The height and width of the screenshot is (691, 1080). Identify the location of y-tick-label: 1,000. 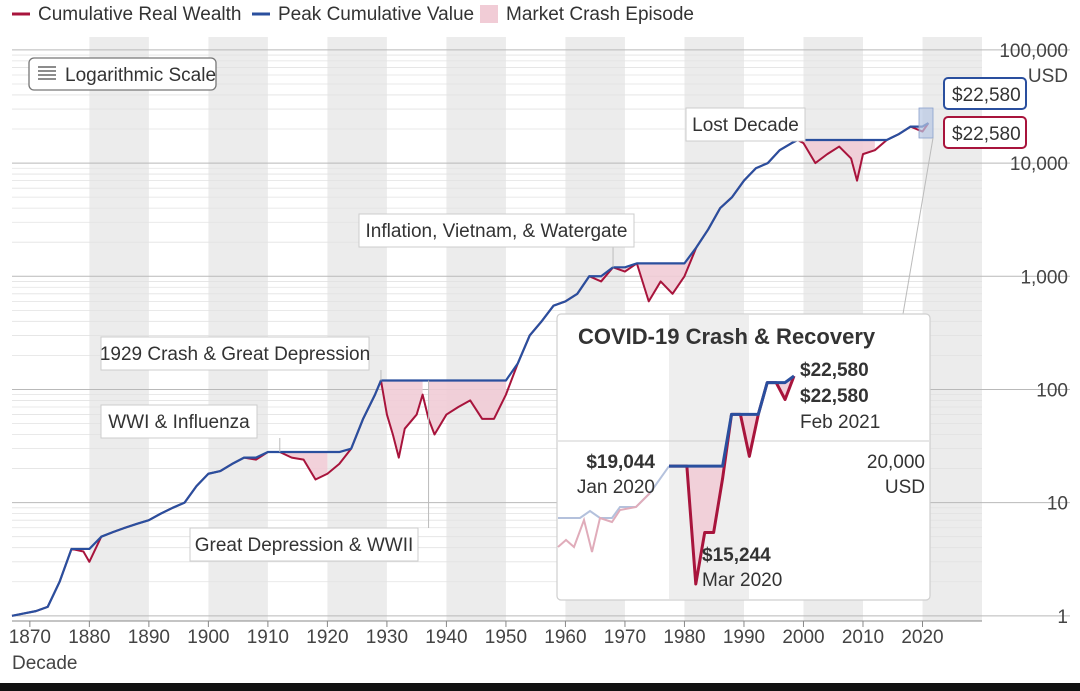
(1044, 277).